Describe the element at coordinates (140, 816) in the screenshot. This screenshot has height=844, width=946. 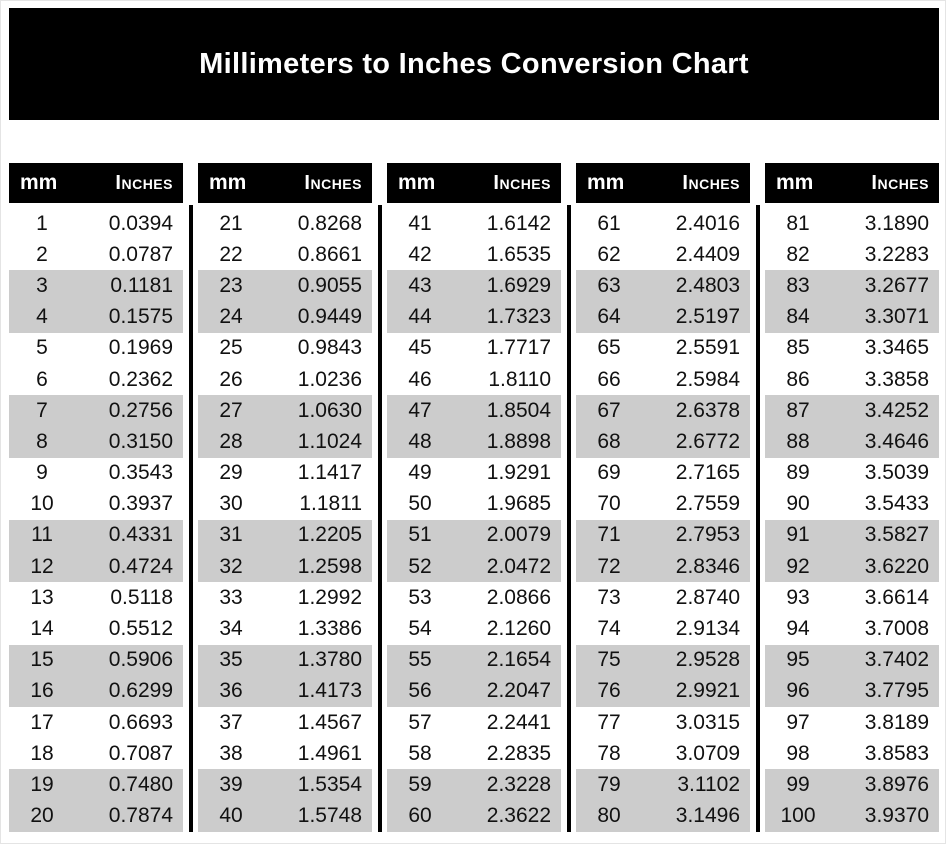
I see `inches-value: 0.7874` at that location.